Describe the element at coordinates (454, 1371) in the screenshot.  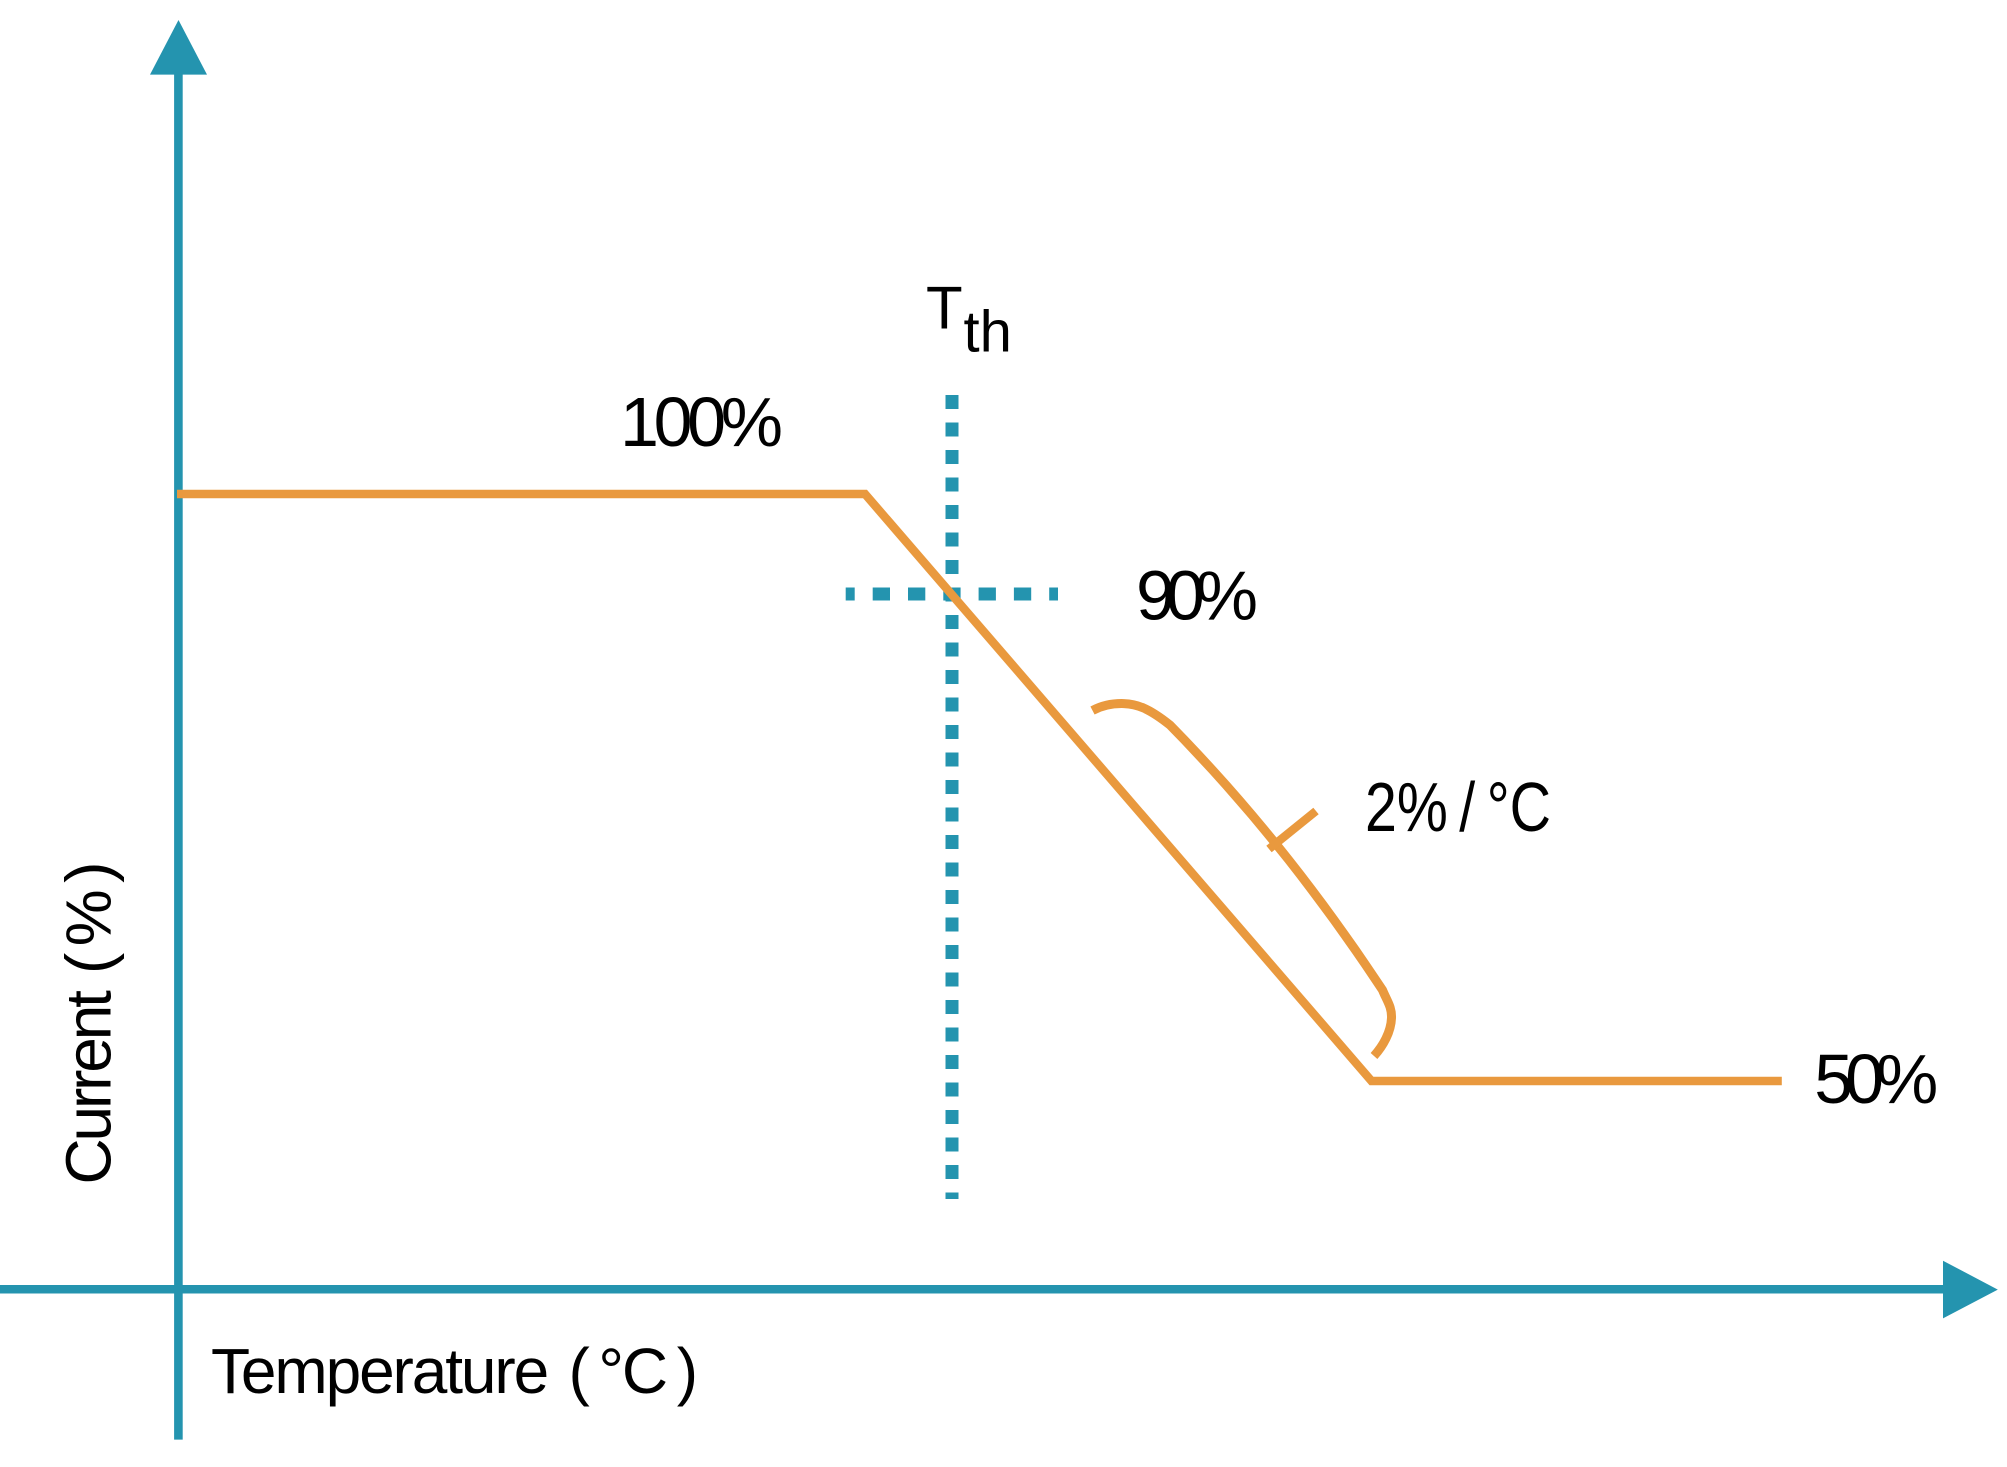
I see `svg-text: Temperature ( °C )` at that location.